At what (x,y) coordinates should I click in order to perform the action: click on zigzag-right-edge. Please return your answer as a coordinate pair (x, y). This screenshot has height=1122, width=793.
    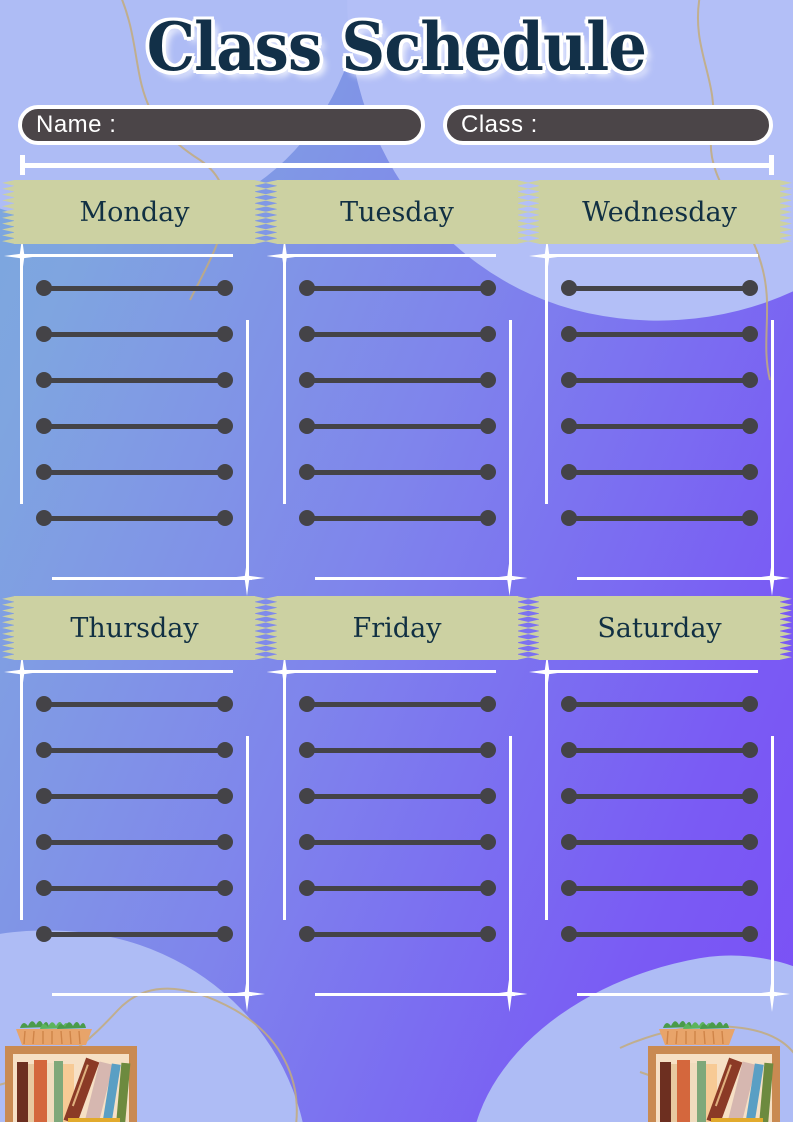
    Looking at the image, I should click on (785, 212).